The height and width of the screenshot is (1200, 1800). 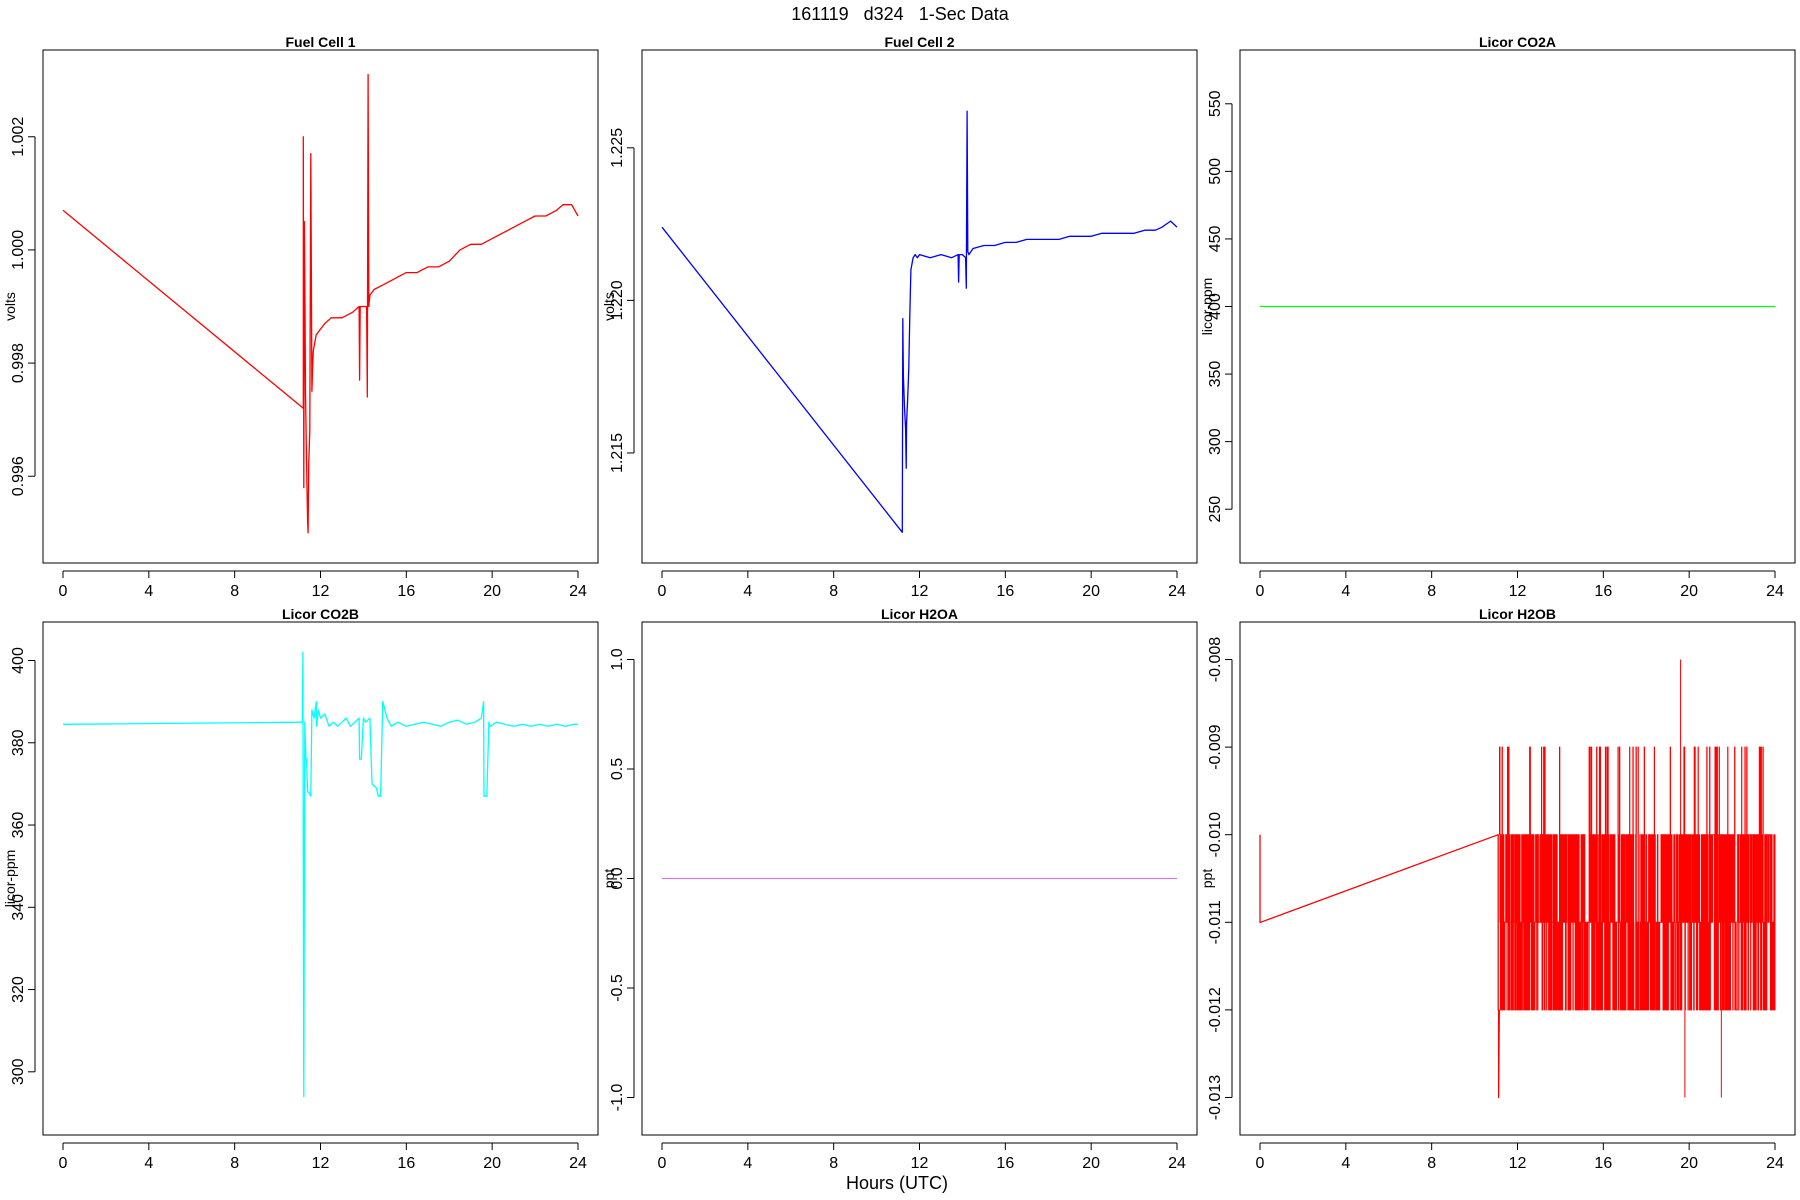 I want to click on y-tick-label: -0.009, so click(x=1215, y=746).